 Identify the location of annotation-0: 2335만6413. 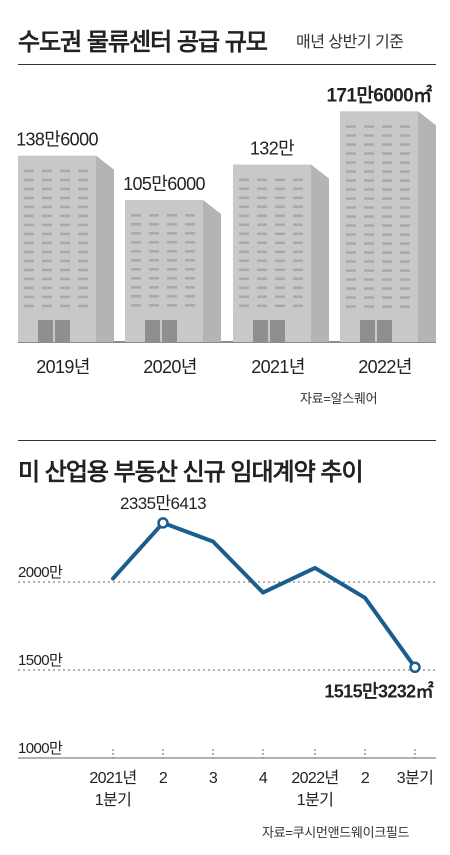
(163, 503).